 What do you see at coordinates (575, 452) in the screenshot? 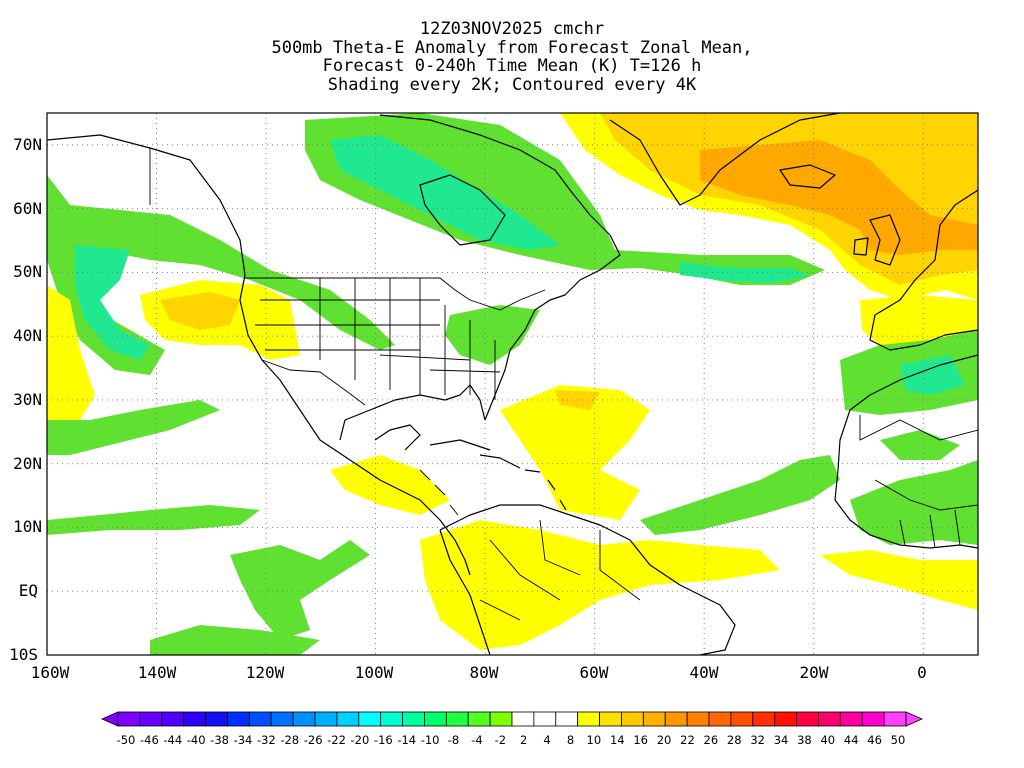
I see `shade-tropical-atlantic-yellow` at bounding box center [575, 452].